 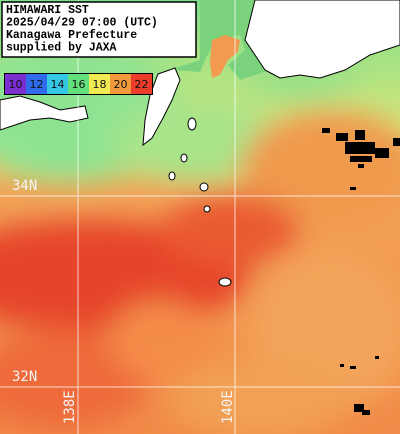 What do you see at coordinates (322, 39) in the screenshot?
I see `land` at bounding box center [322, 39].